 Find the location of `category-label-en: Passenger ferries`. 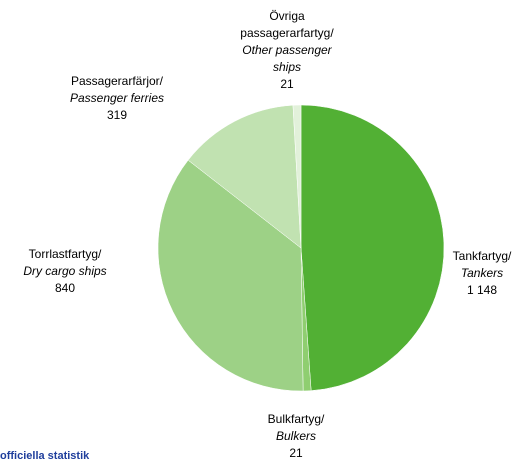

category-label-en: Passenger ferries is located at coordinates (117, 98).